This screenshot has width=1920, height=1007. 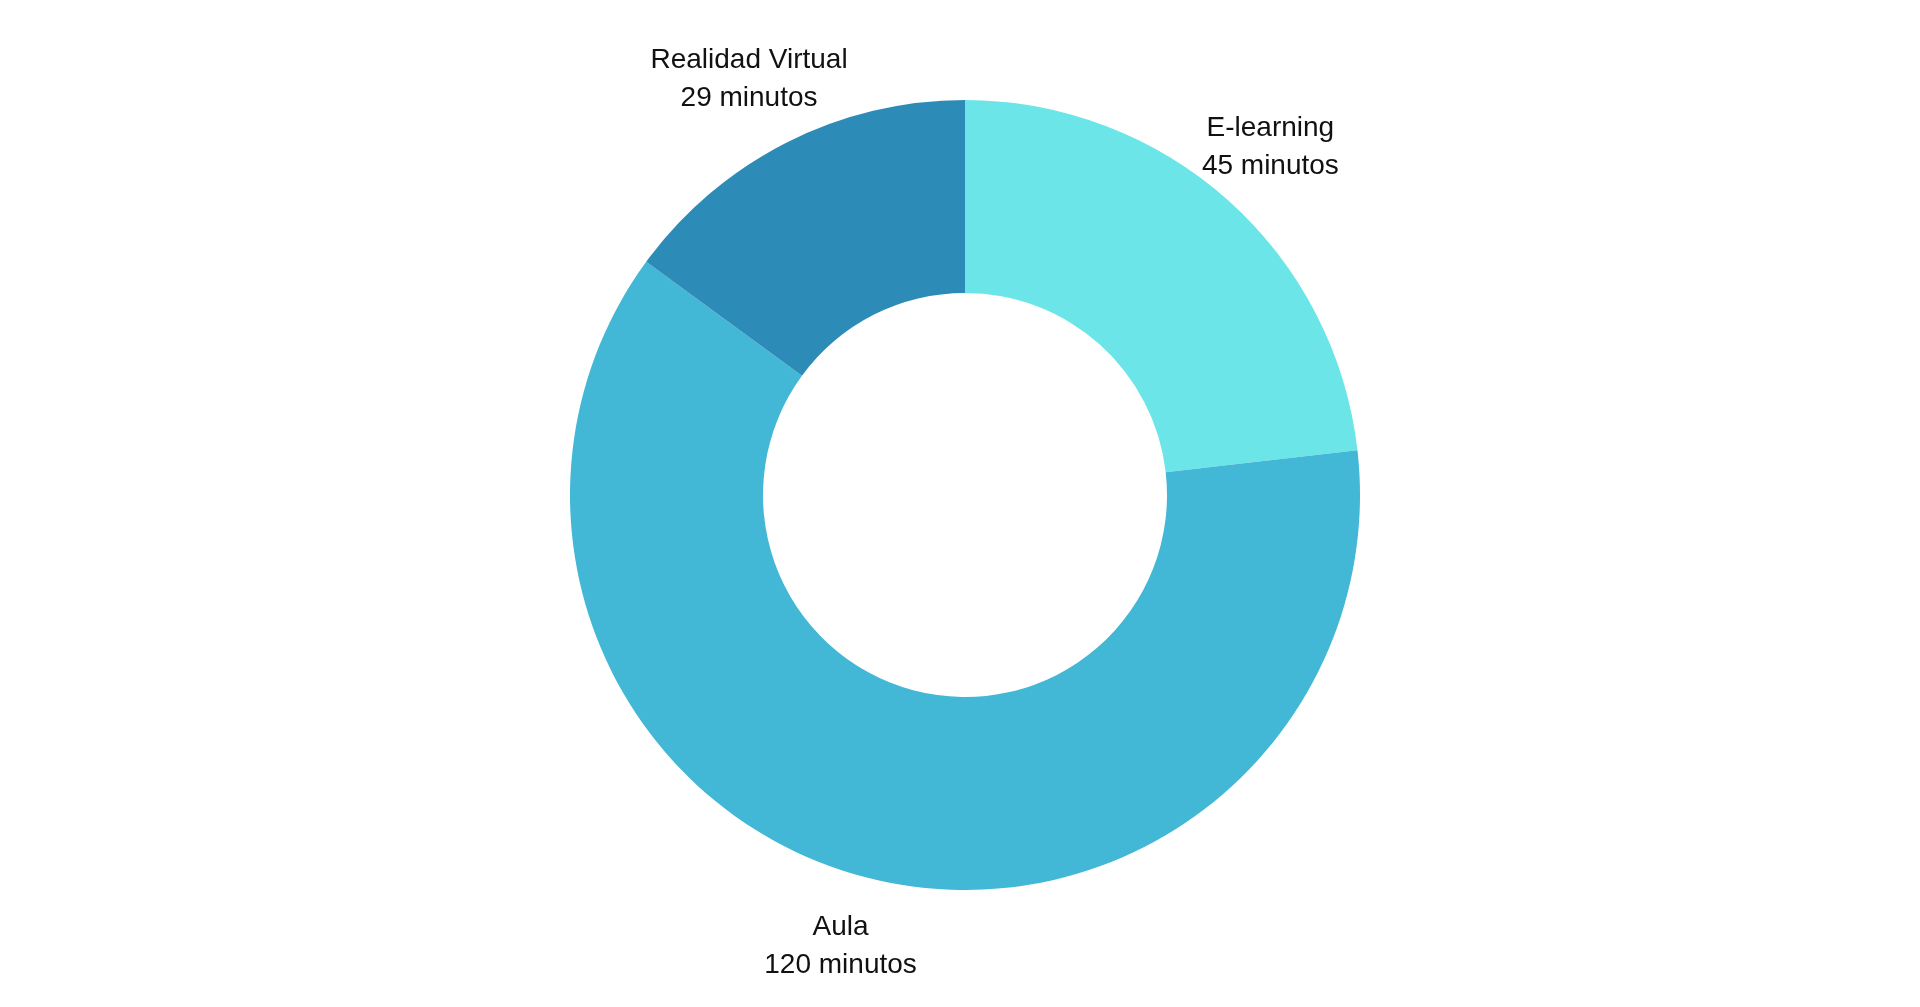 What do you see at coordinates (749, 97) in the screenshot?
I see `data-label: 29 minutos` at bounding box center [749, 97].